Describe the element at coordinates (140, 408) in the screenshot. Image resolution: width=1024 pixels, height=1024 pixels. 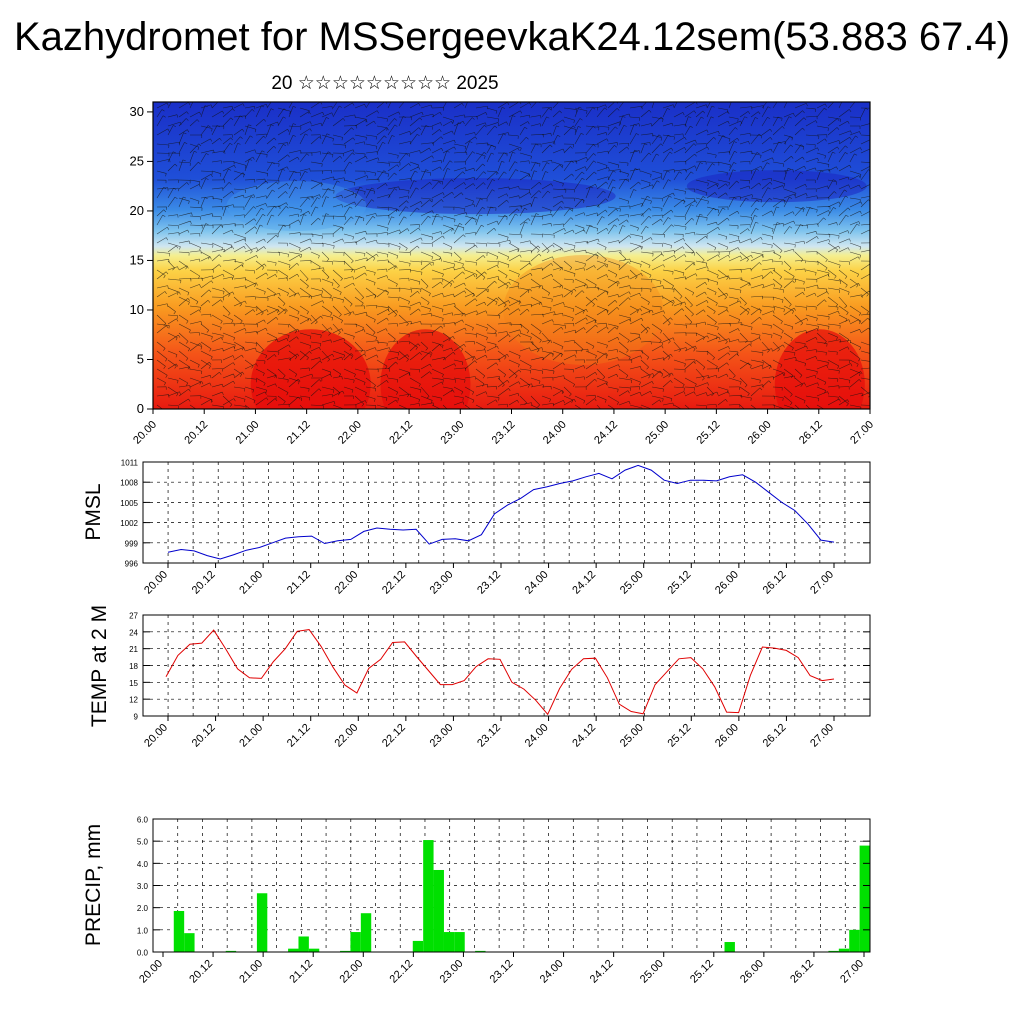
I see `cross-section-y-tick-label: 0` at that location.